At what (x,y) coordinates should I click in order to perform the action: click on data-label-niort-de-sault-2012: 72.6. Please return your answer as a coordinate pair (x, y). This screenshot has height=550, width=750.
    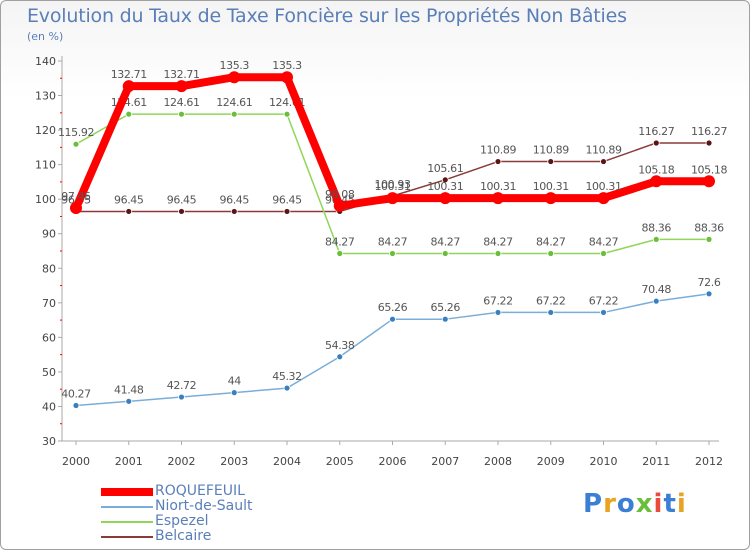
    Looking at the image, I should click on (709, 282).